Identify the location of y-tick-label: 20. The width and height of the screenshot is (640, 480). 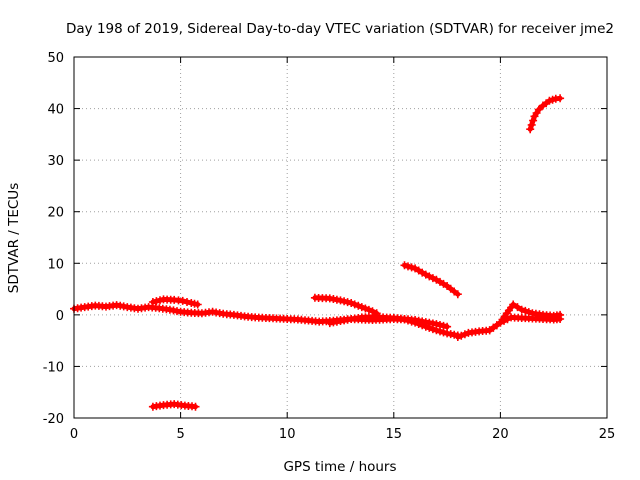
(55, 213).